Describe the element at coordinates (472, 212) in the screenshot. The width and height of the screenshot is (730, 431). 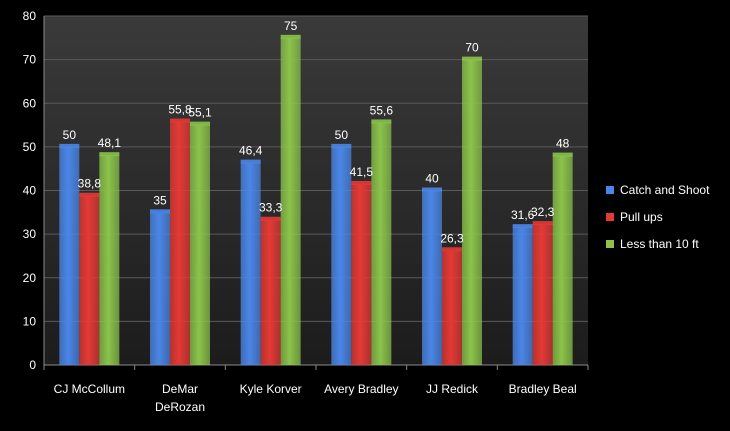
I see `bar-less-than-10-ft-jj-redick` at that location.